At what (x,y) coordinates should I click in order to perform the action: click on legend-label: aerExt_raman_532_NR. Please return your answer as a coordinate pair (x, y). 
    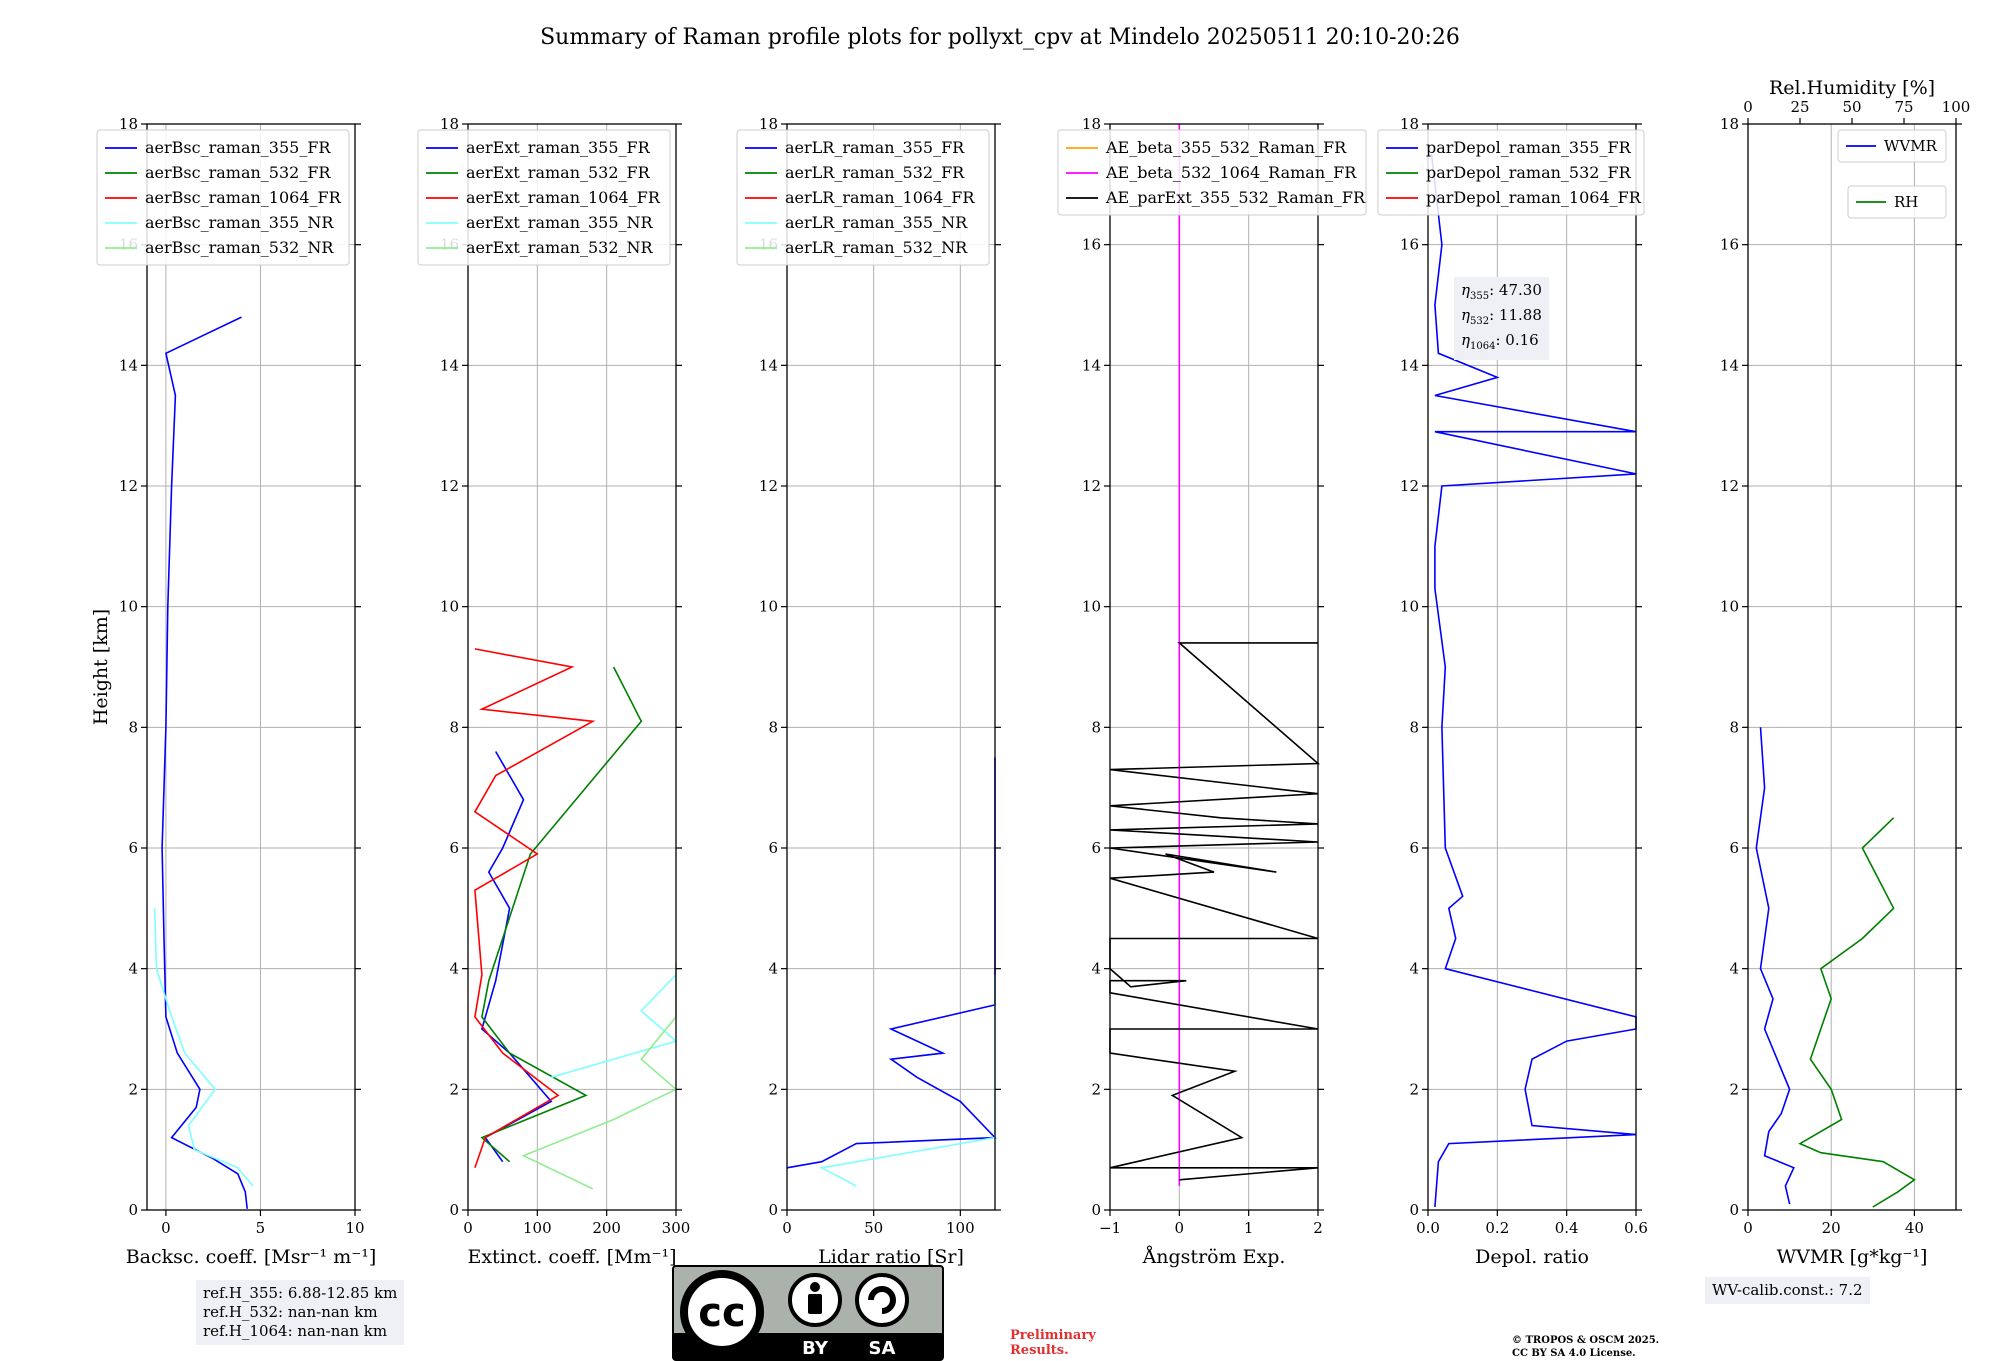
    Looking at the image, I should click on (560, 247).